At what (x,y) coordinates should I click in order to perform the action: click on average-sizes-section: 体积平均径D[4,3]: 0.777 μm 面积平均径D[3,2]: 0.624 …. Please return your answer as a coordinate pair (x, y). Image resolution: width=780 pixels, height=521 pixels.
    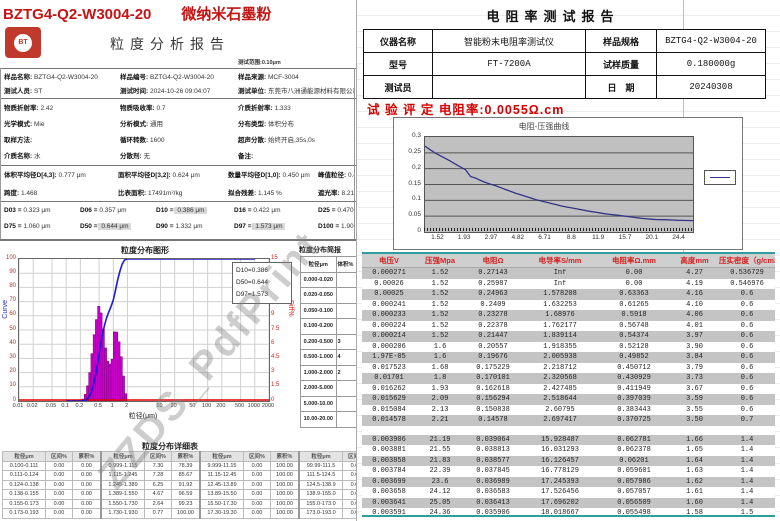
    Looking at the image, I should click on (179, 187).